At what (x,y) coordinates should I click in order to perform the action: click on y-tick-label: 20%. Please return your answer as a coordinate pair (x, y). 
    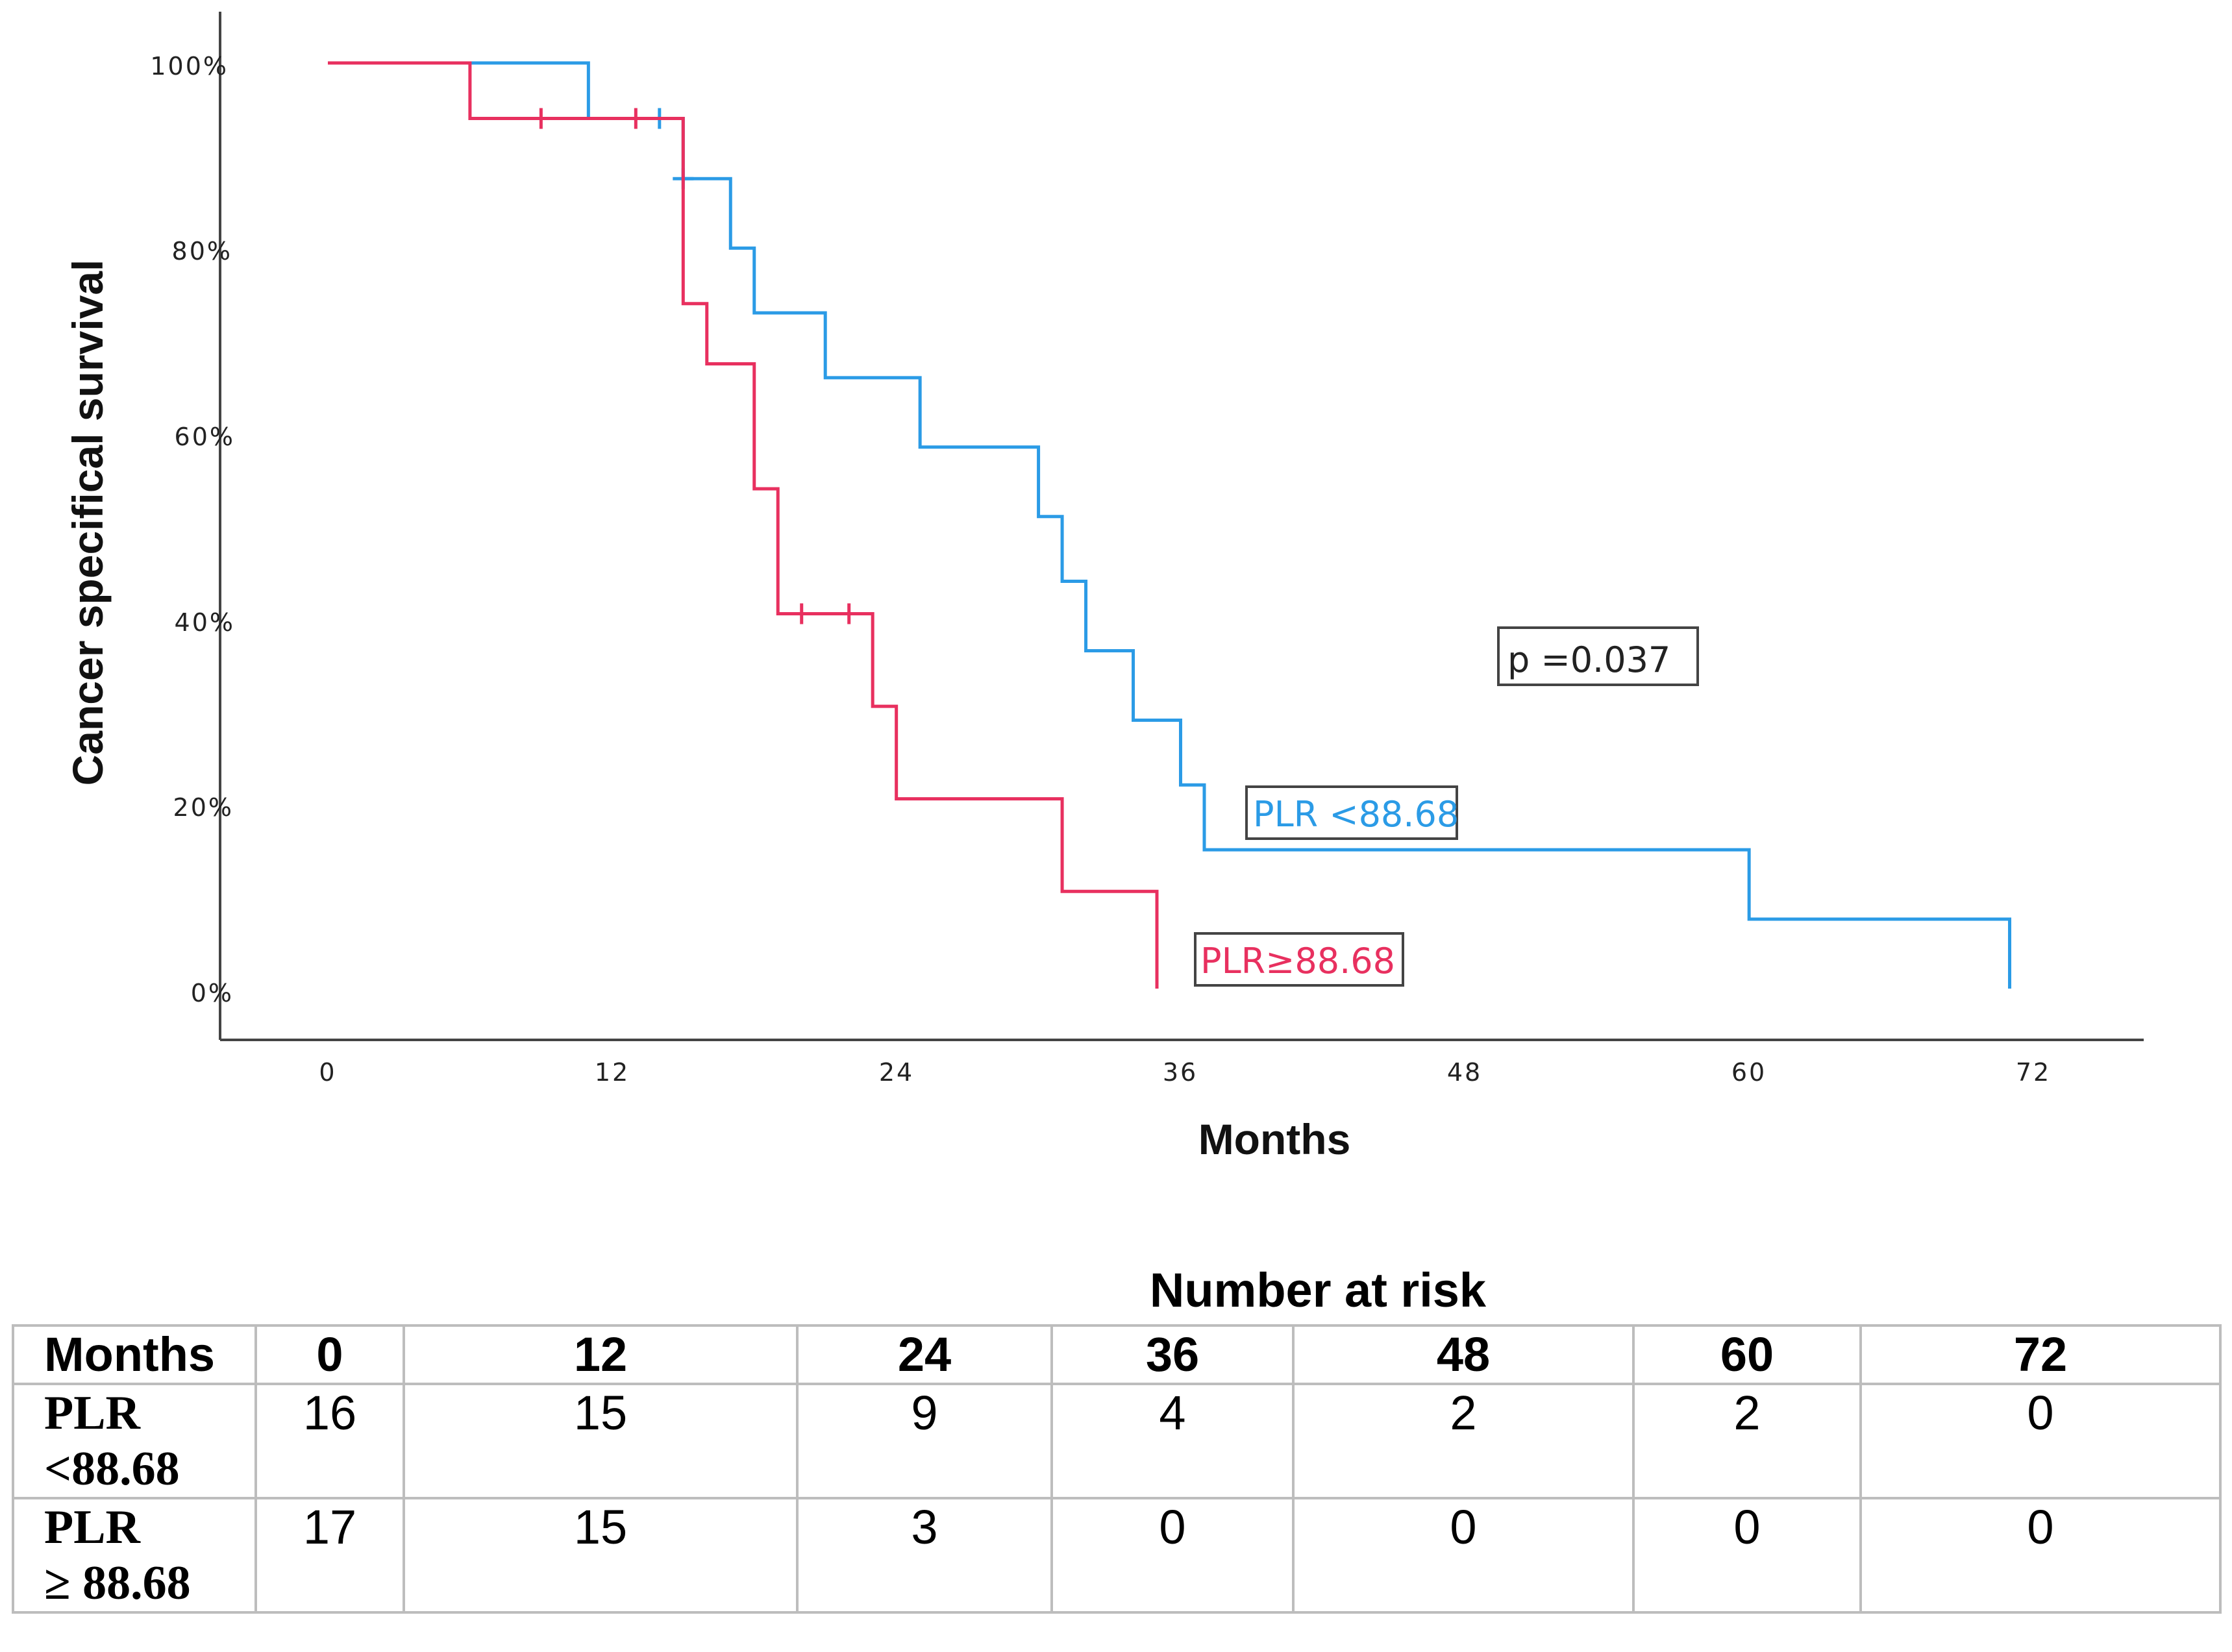
    Looking at the image, I should click on (203, 807).